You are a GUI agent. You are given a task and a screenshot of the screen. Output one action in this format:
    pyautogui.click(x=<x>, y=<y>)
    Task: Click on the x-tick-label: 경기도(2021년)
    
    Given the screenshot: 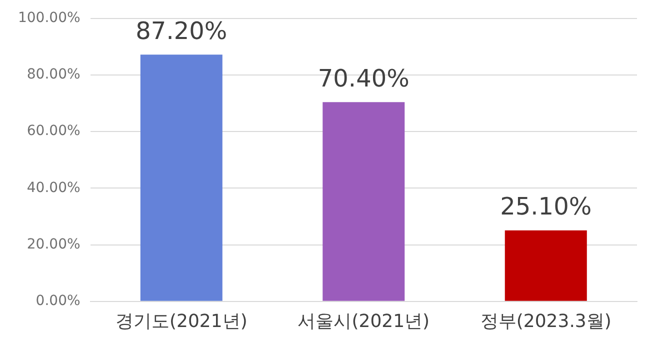 What is the action you would take?
    pyautogui.click(x=181, y=321)
    